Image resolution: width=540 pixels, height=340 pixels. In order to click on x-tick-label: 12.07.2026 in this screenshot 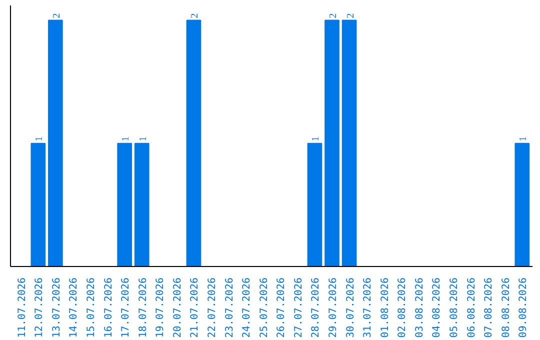, I will do `click(40, 307)`.